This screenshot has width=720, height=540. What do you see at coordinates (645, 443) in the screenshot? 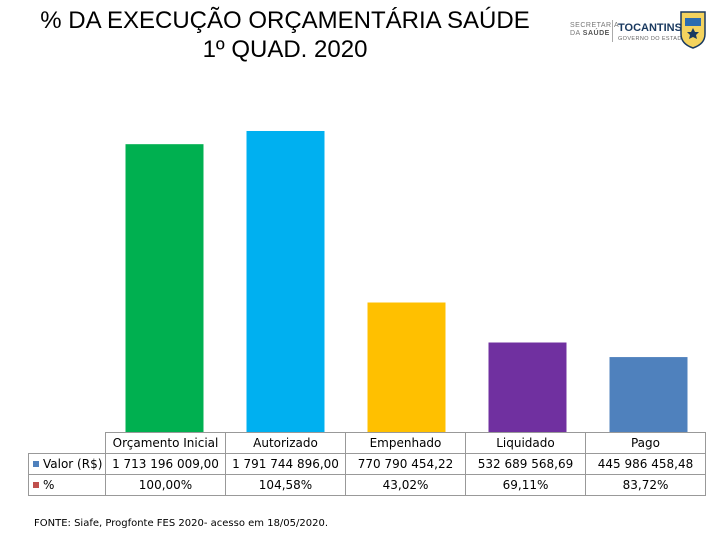
I see `category-label-pago: Pago` at bounding box center [645, 443].